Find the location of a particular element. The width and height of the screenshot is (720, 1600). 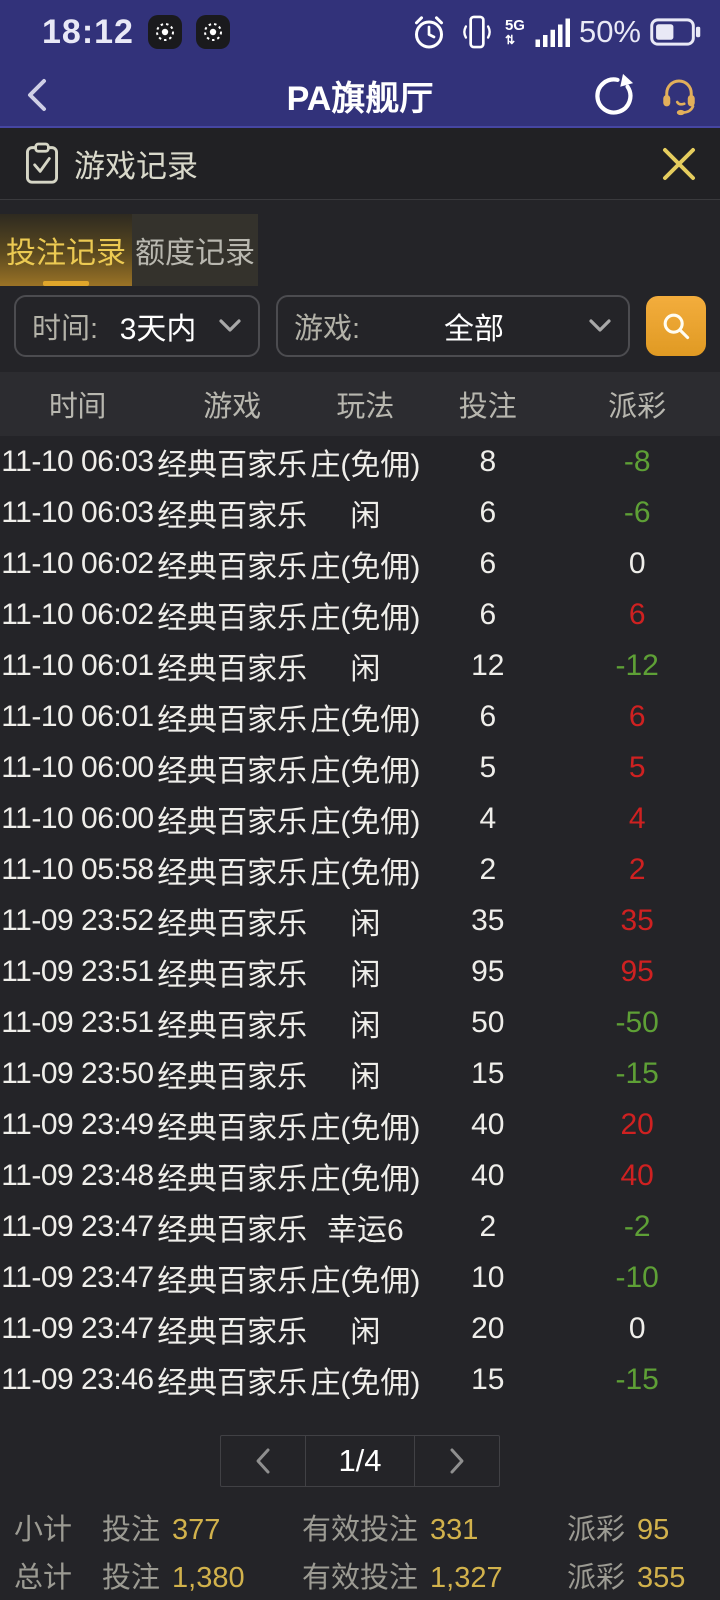

tab-quota-records-label: 额度记录 is located at coordinates (195, 253).